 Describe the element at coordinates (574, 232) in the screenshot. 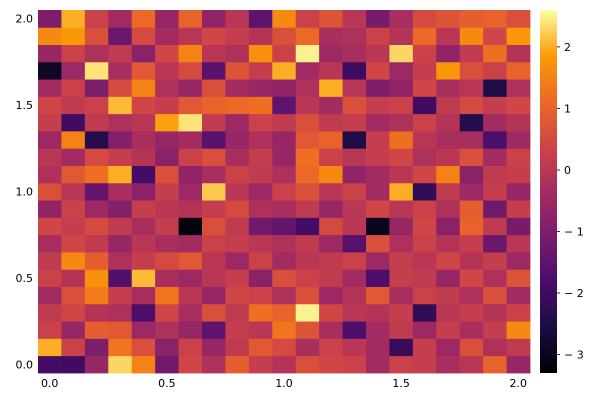

I see `colorbar-tick-label: − 1` at that location.